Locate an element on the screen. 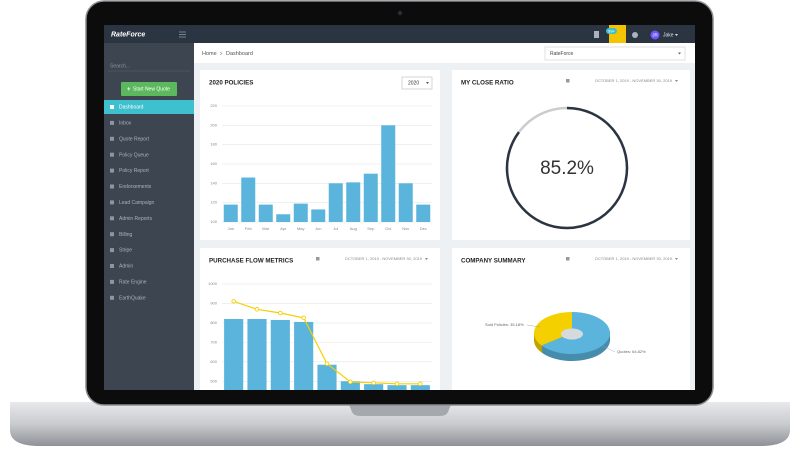  y-tick-label: 220 is located at coordinates (213, 105).